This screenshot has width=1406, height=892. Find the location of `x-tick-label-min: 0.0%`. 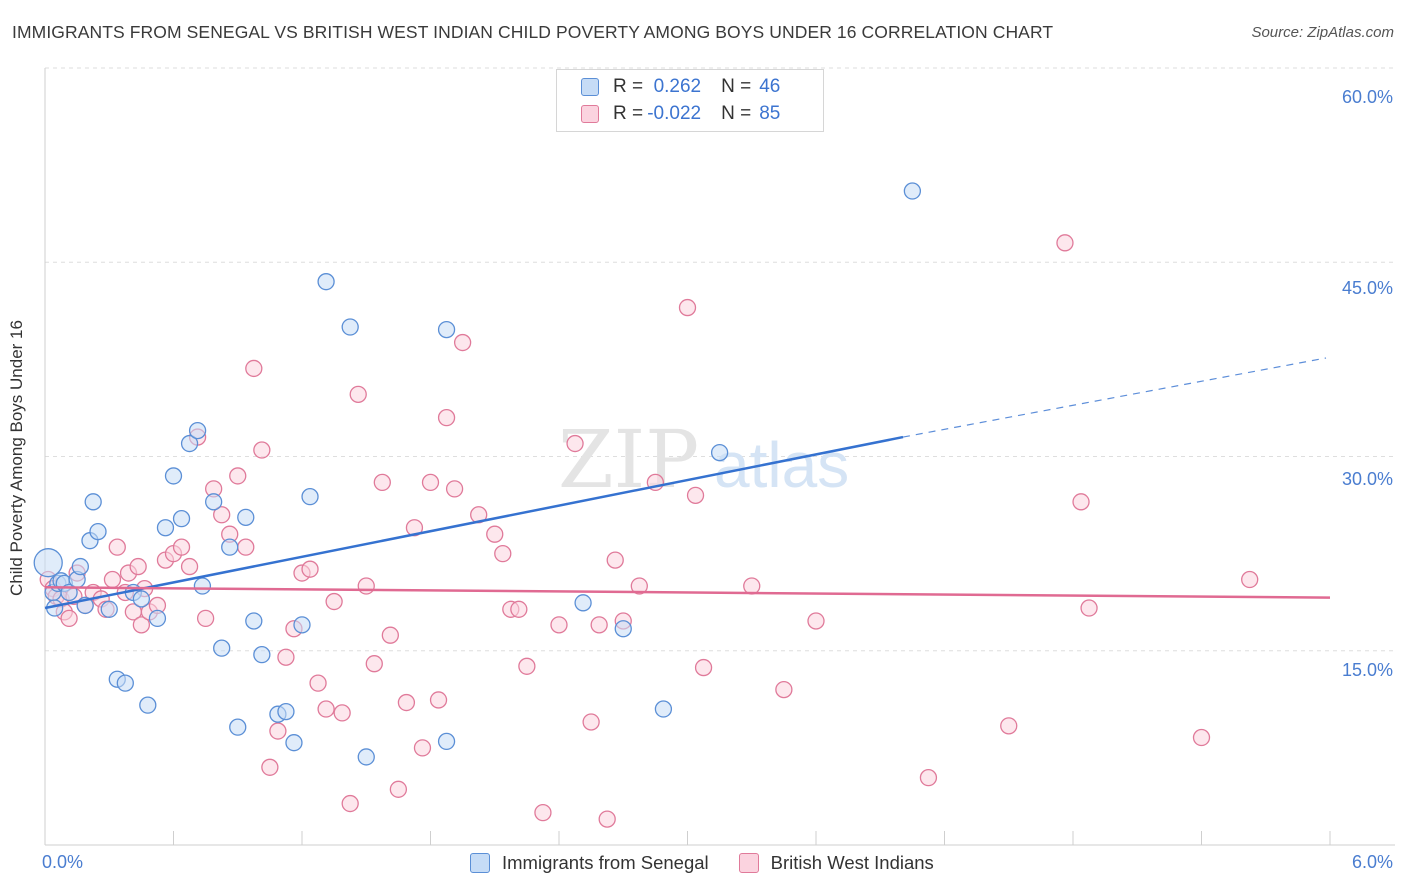

x-tick-label-min: 0.0% is located at coordinates (63, 862).